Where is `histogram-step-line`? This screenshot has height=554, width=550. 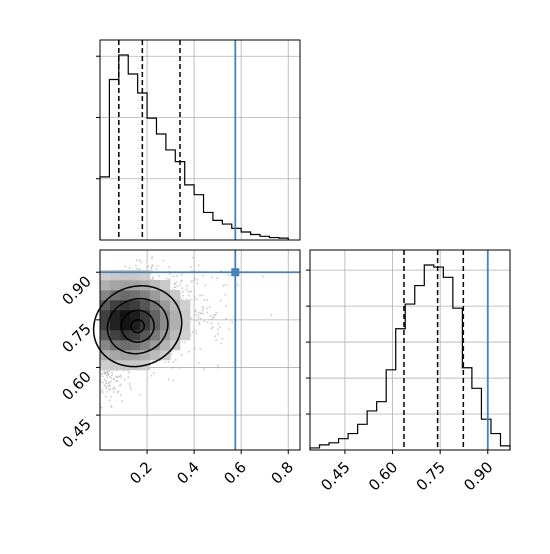 histogram-step-line is located at coordinates (410, 357).